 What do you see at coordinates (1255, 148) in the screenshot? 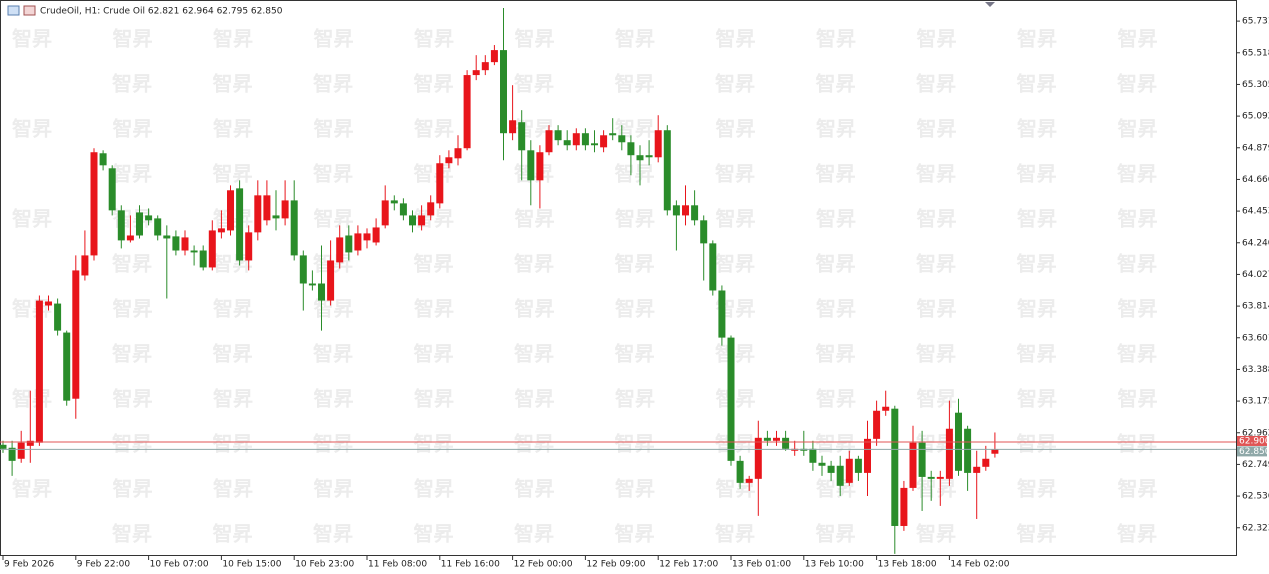
I see `y-tick-label: 64.879` at bounding box center [1255, 148].